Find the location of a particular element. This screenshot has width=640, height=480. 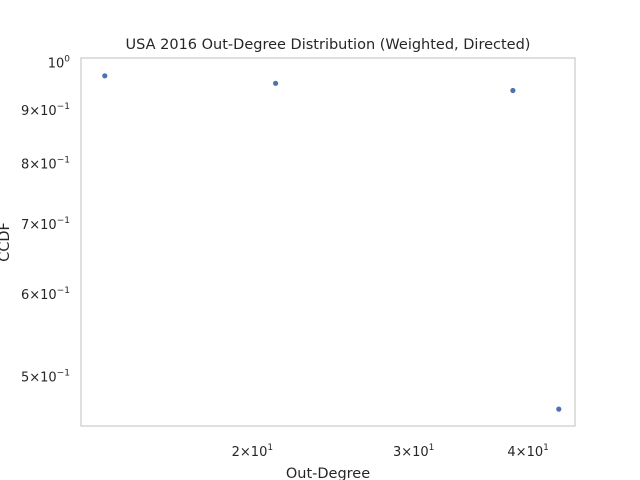

x-axis-label: Out-Degree is located at coordinates (328, 473).